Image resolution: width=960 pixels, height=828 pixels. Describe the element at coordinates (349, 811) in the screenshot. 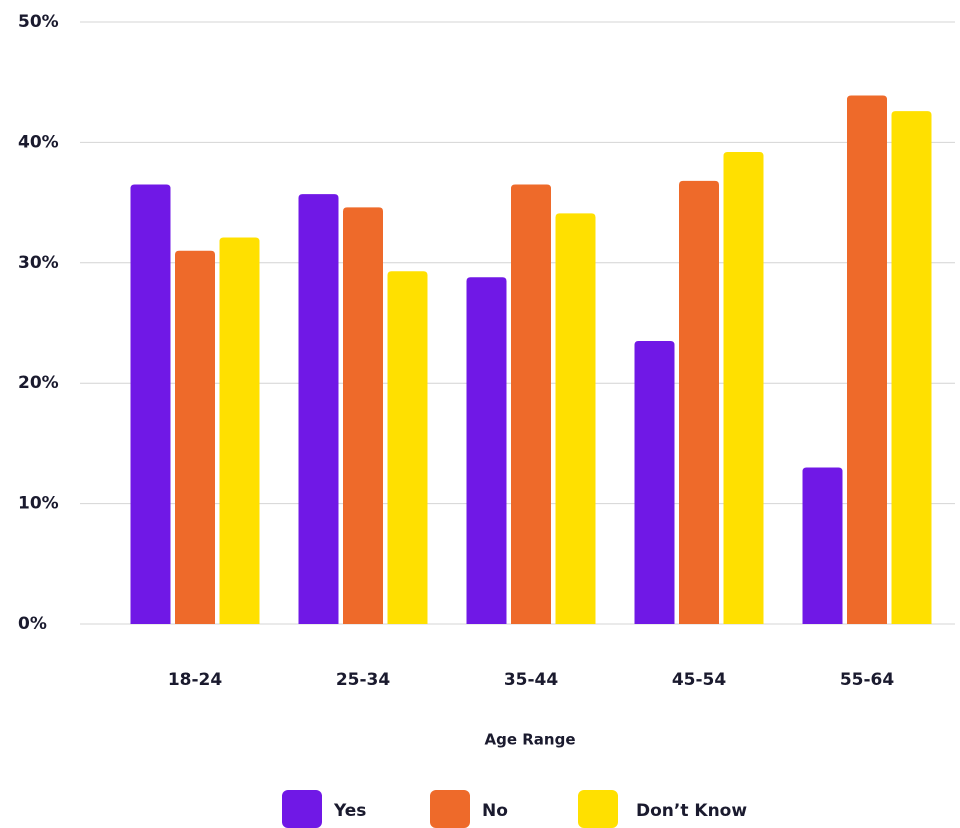

I see `legend-label: Yes` at that location.